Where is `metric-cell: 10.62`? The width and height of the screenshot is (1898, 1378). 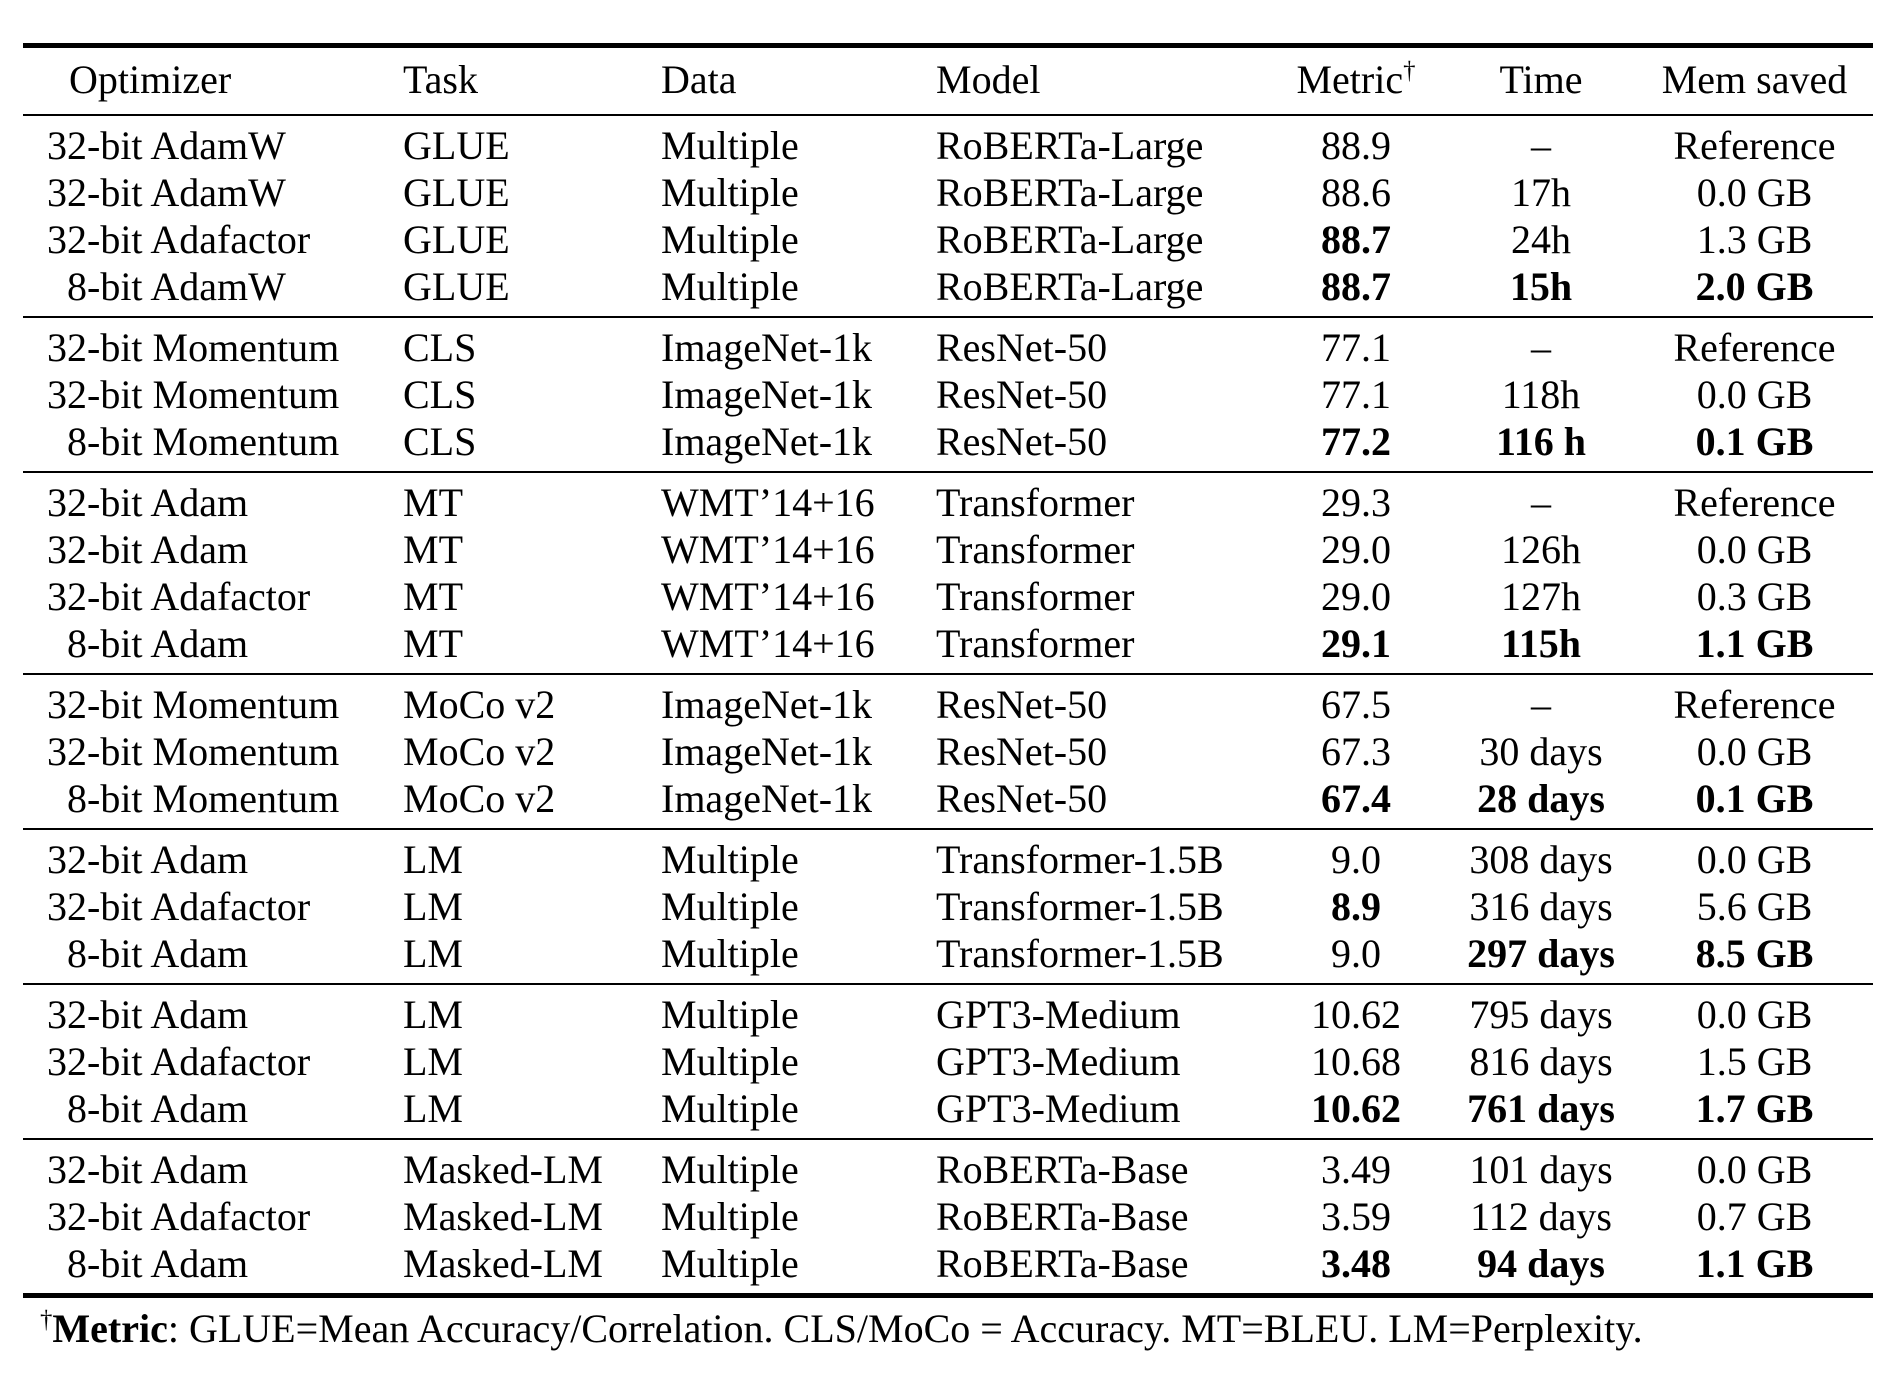
metric-cell: 10.62 is located at coordinates (1356, 1108).